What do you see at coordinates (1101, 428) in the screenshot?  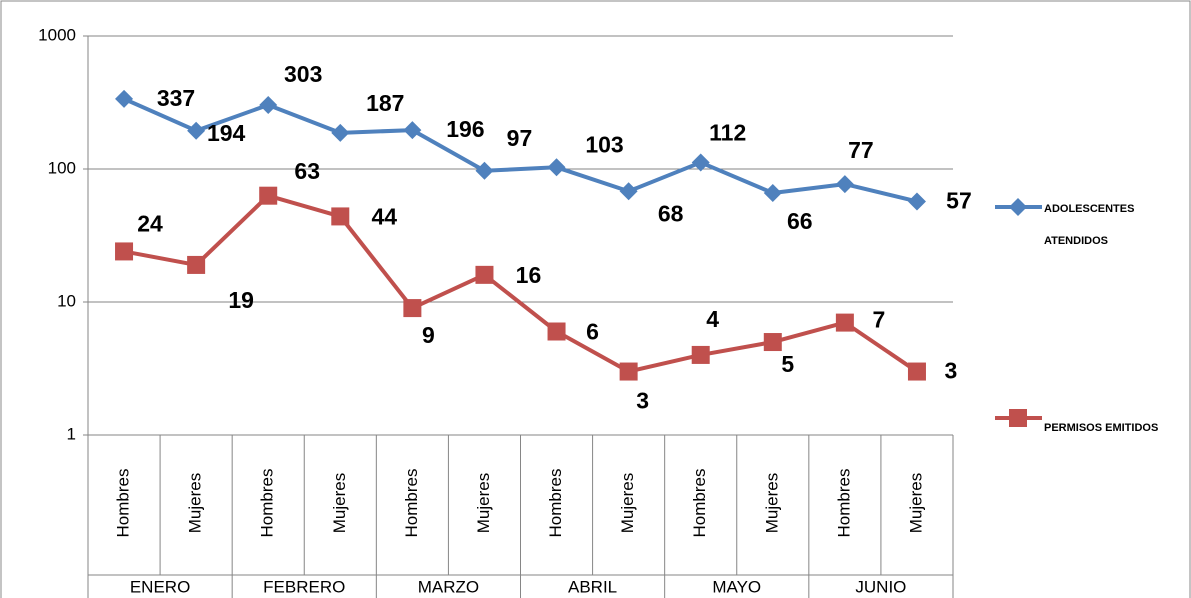 I see `legend-label: PERMISOS EMITIDOS` at bounding box center [1101, 428].